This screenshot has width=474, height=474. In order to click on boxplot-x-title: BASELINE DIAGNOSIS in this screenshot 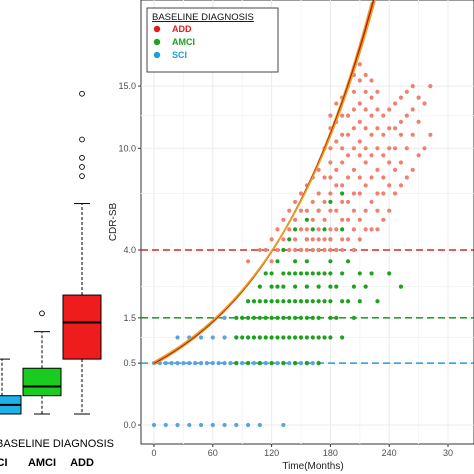, I will do `click(57, 444)`.